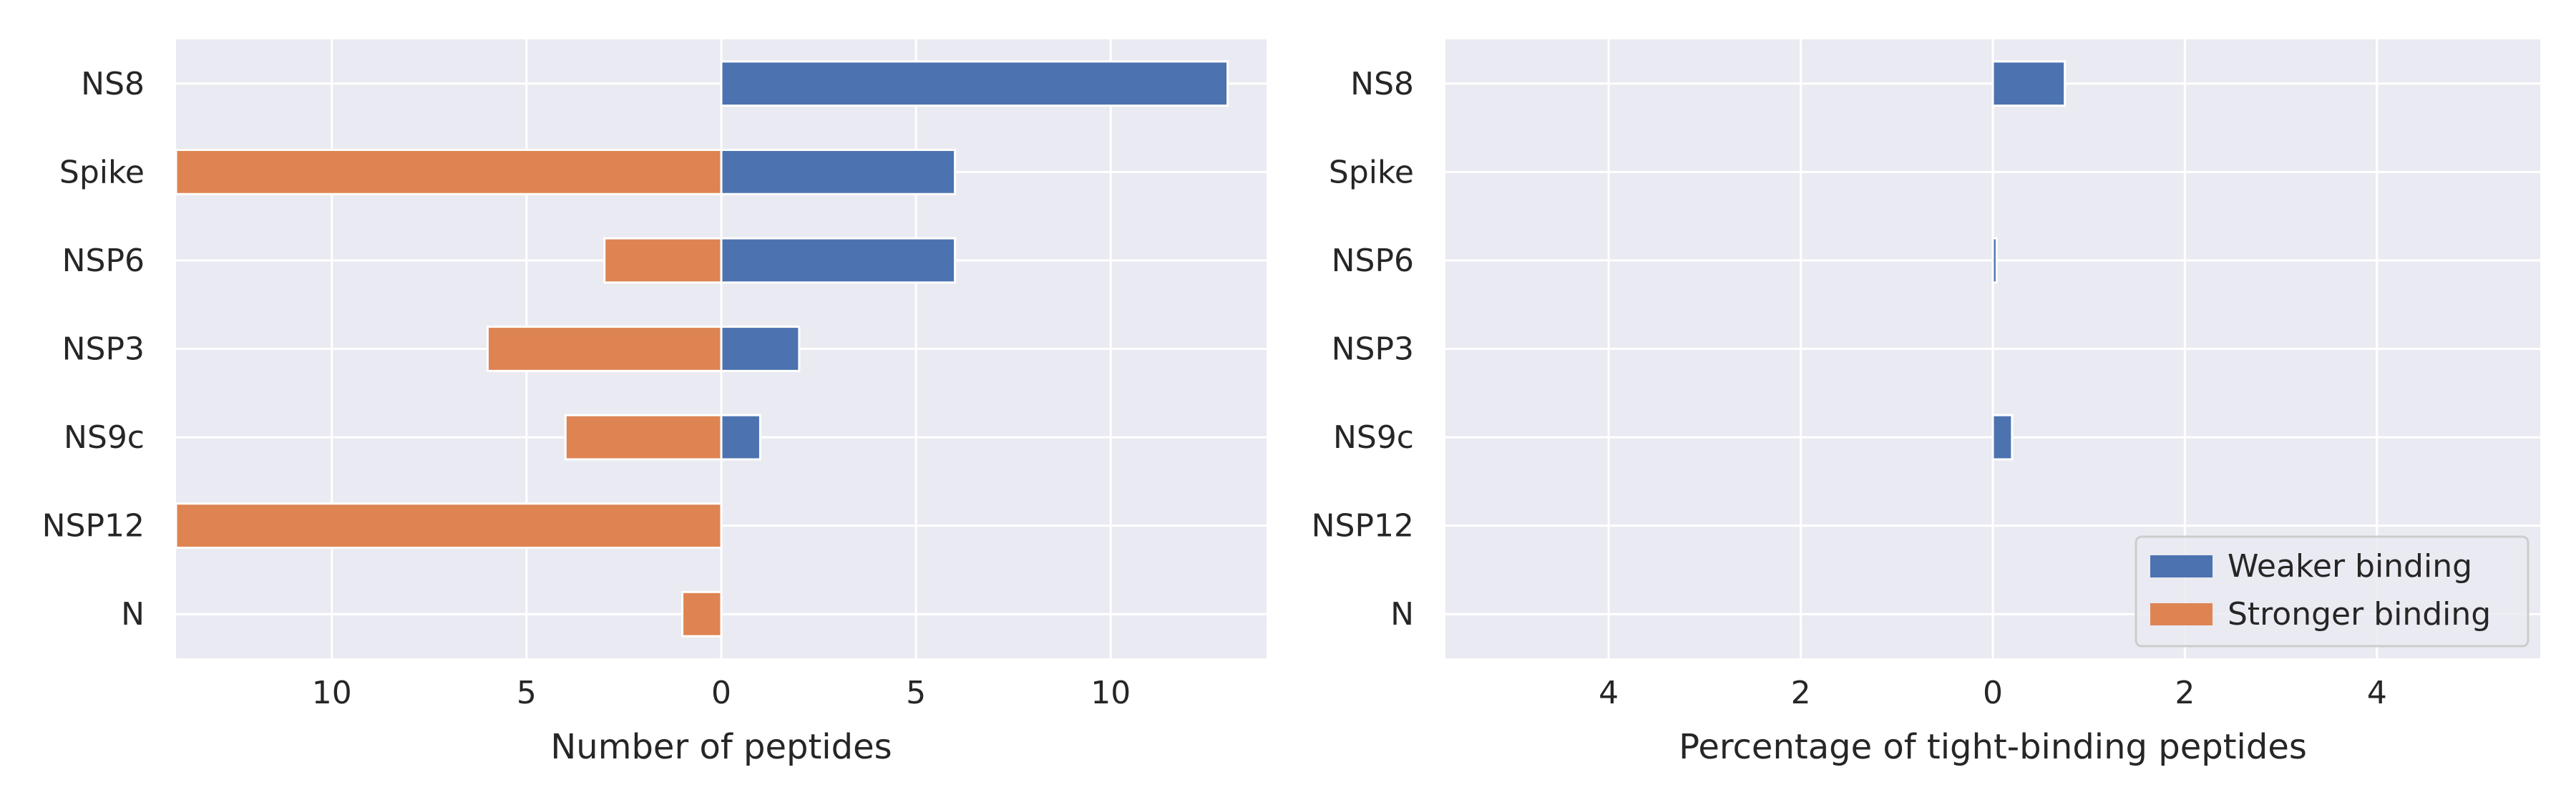 This screenshot has height=805, width=2576. Describe the element at coordinates (2350, 566) in the screenshot. I see `legend-label: Weaker binding` at that location.